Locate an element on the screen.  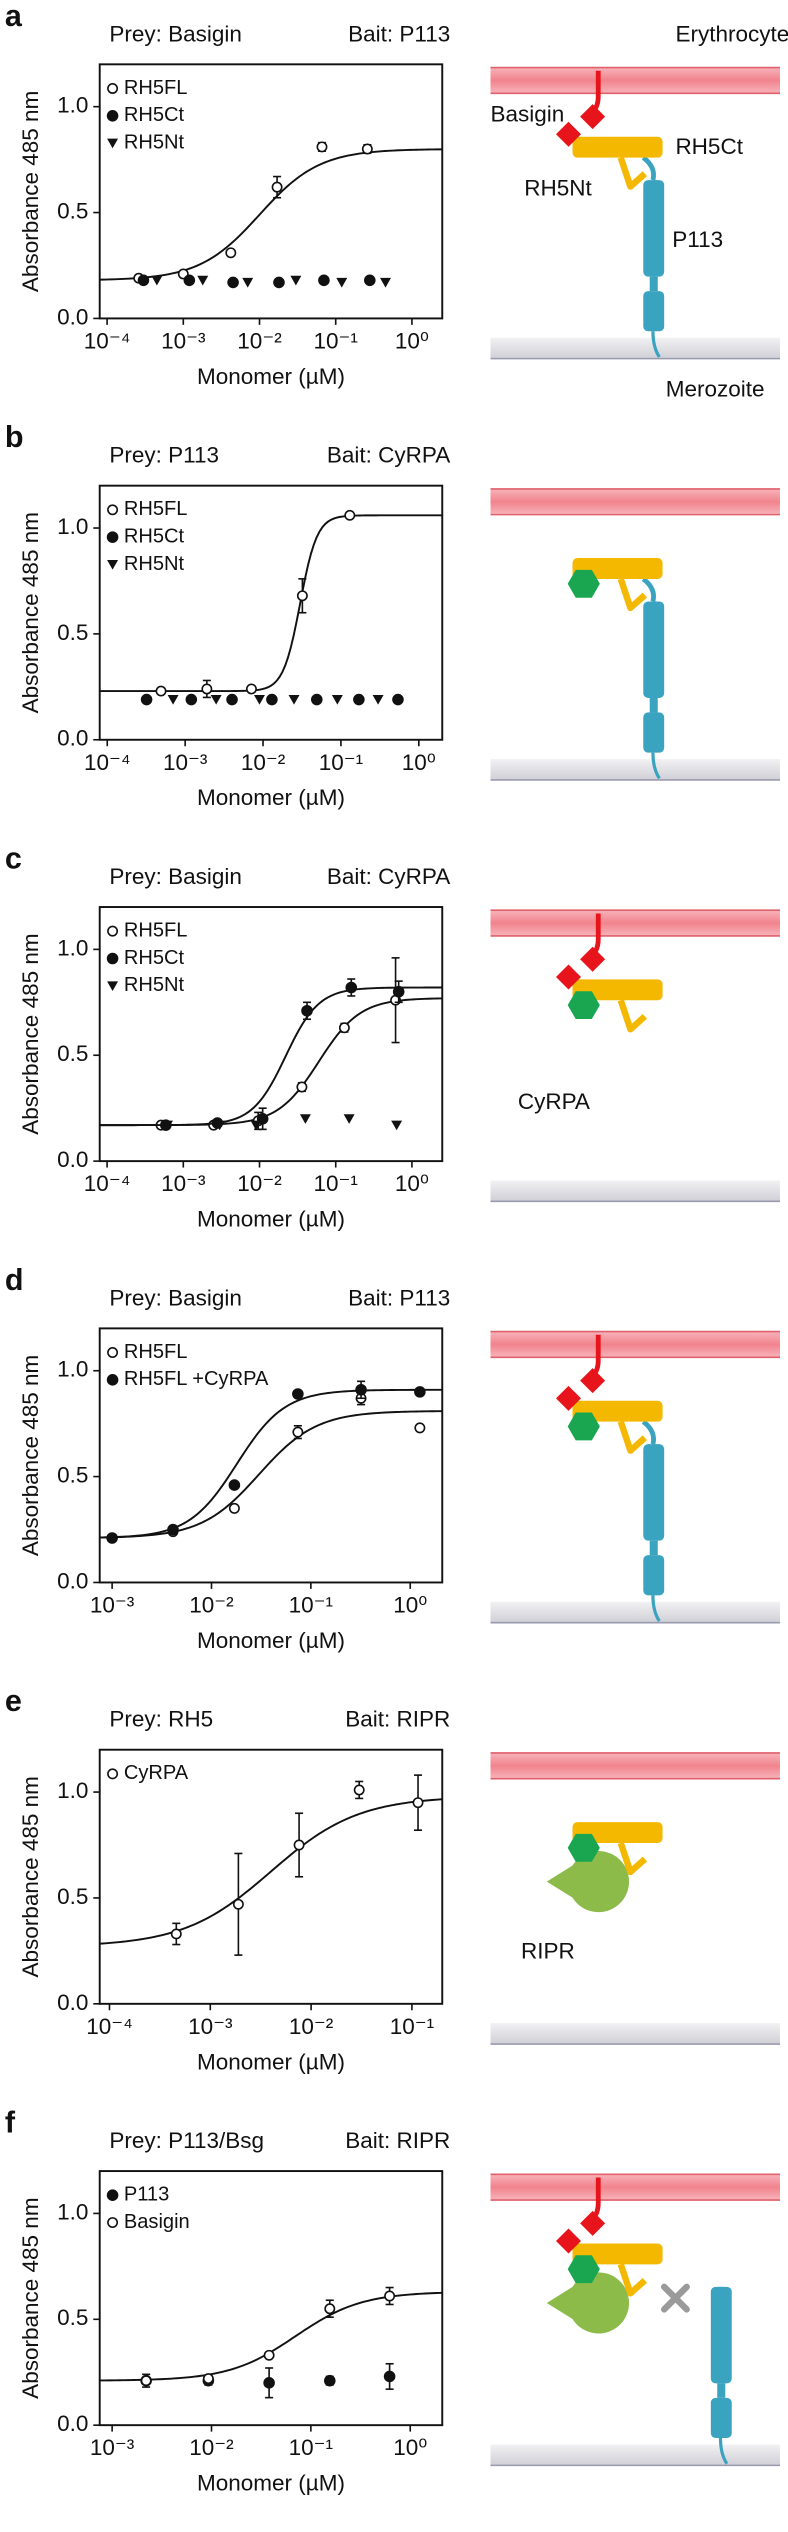
diagram-label: RH5Nt is located at coordinates (558, 188).